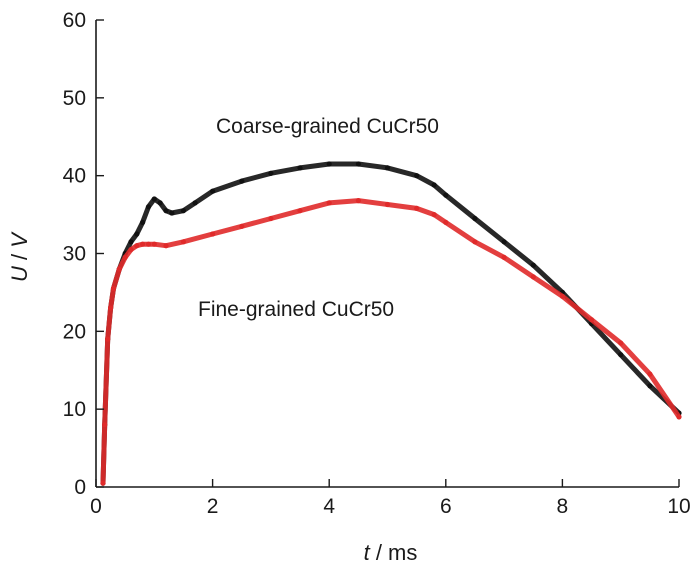 The image size is (700, 573). What do you see at coordinates (327, 126) in the screenshot?
I see `annotation-coarse: Coarse-grained CuCr50` at bounding box center [327, 126].